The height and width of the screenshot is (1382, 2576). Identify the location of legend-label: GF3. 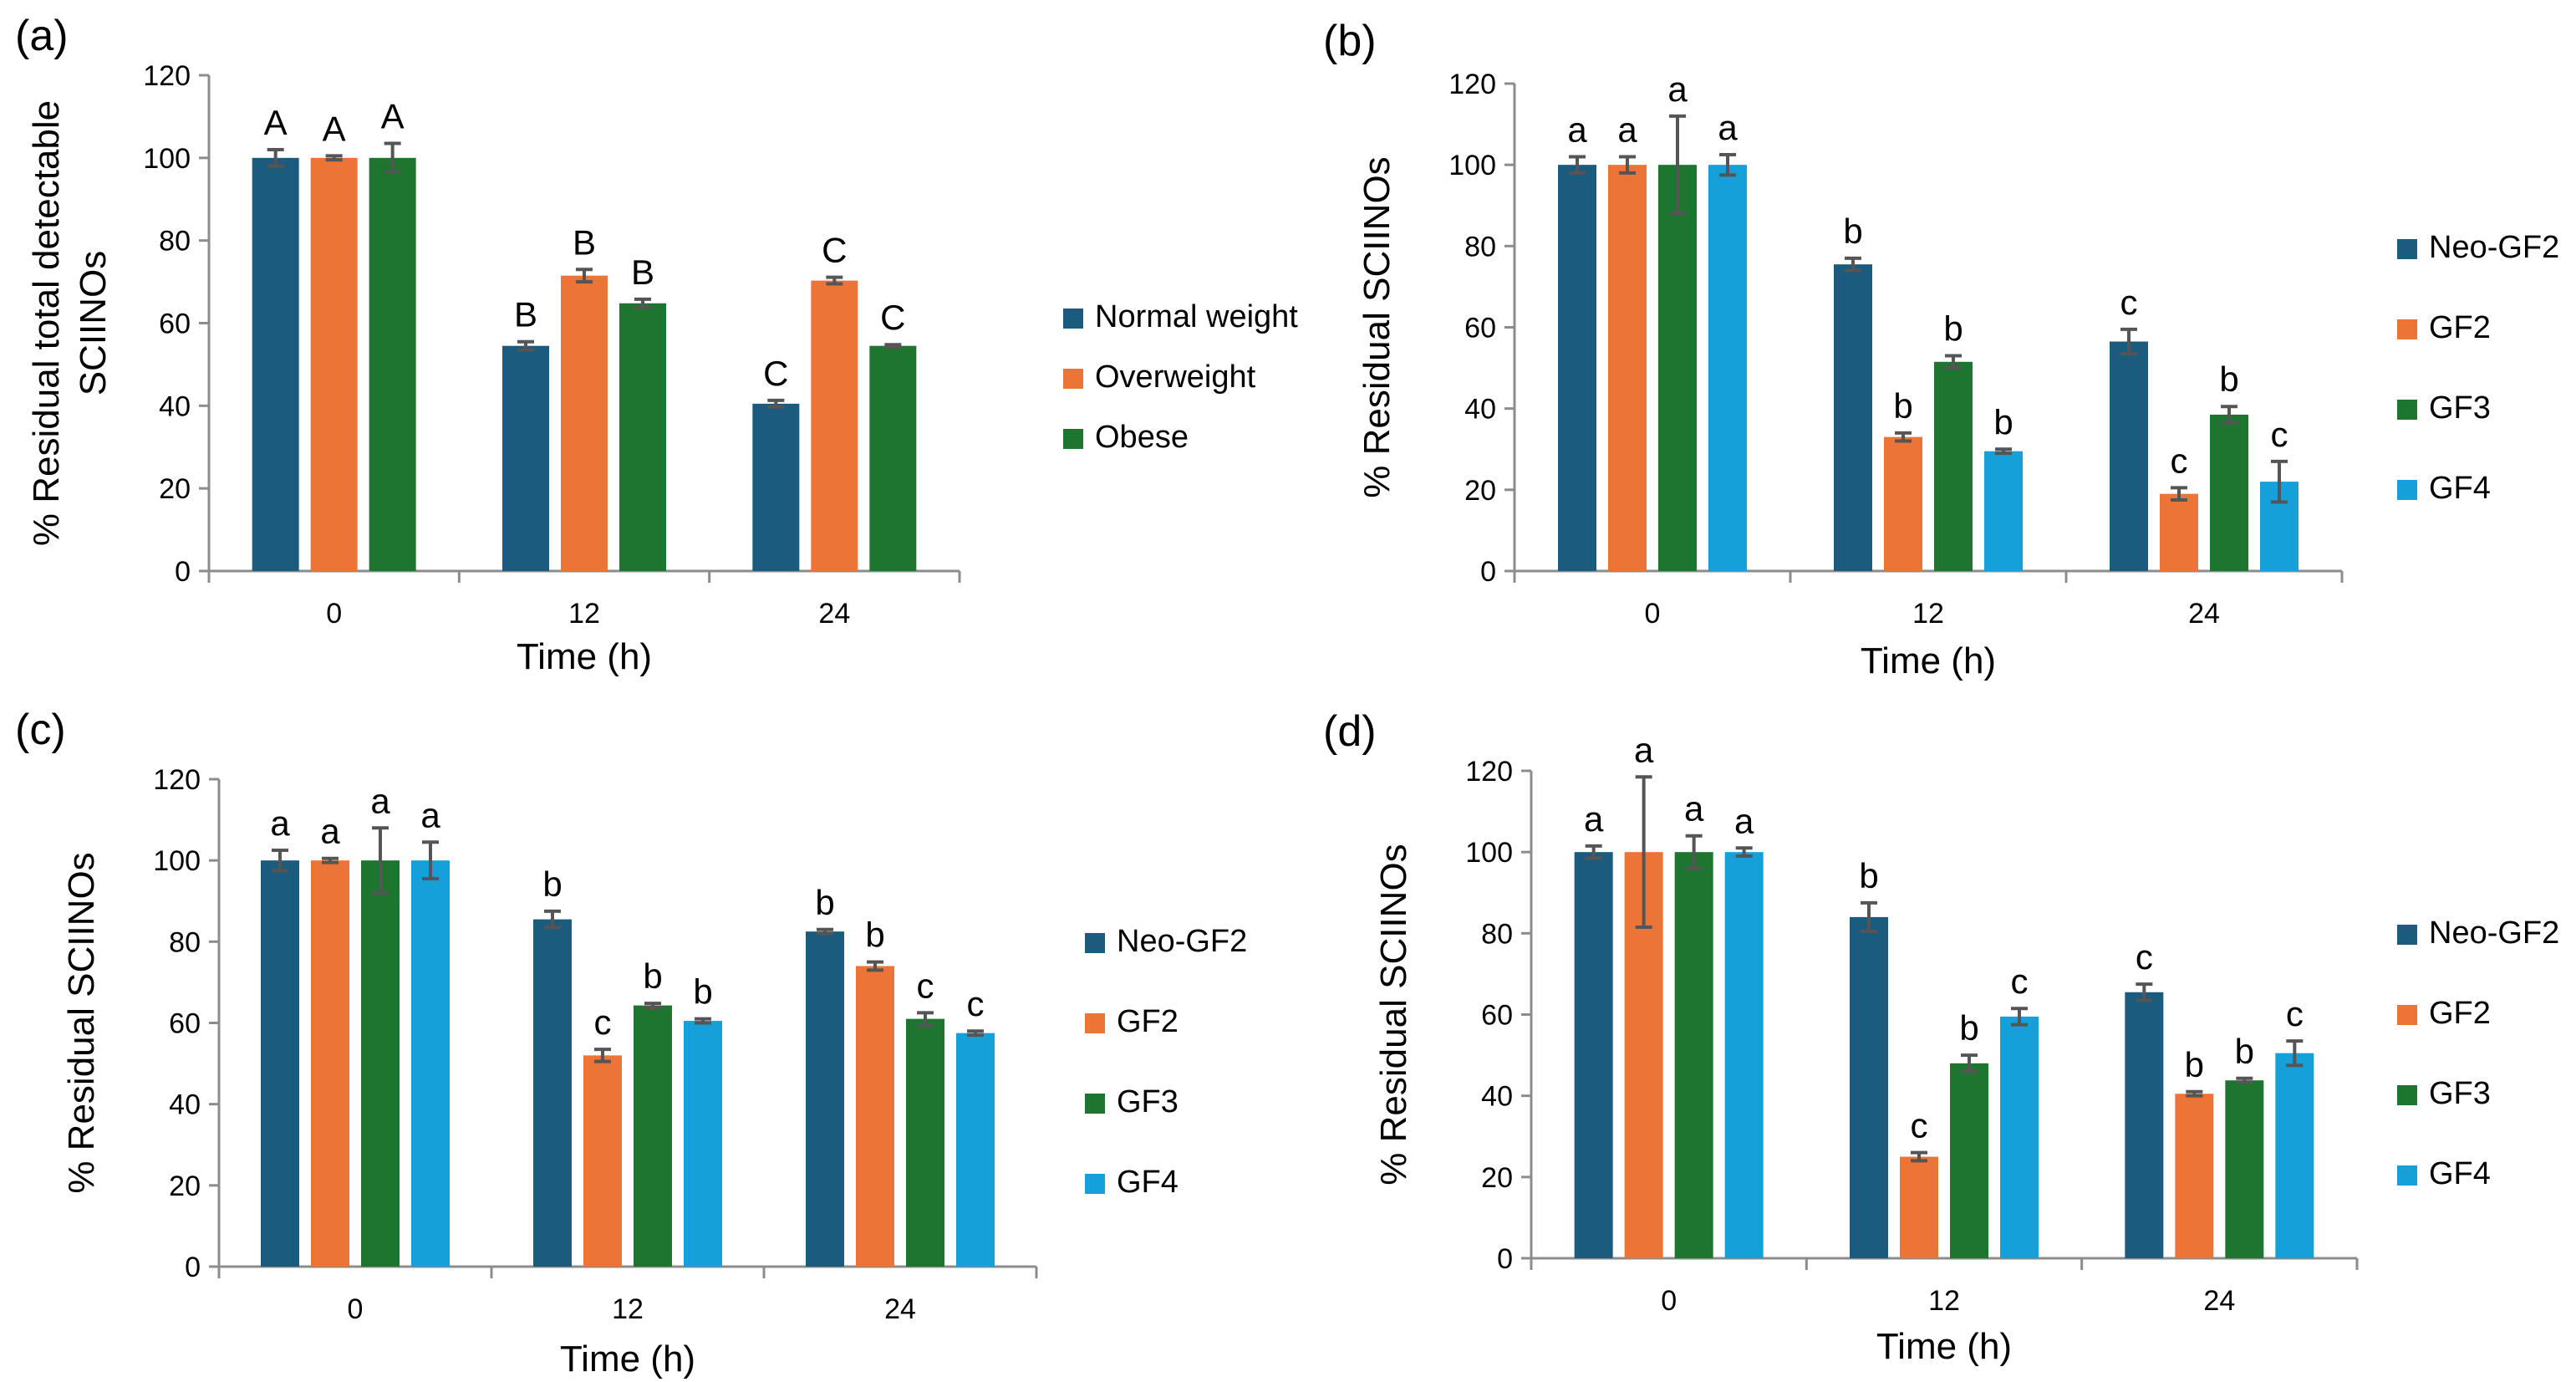
(2460, 1093).